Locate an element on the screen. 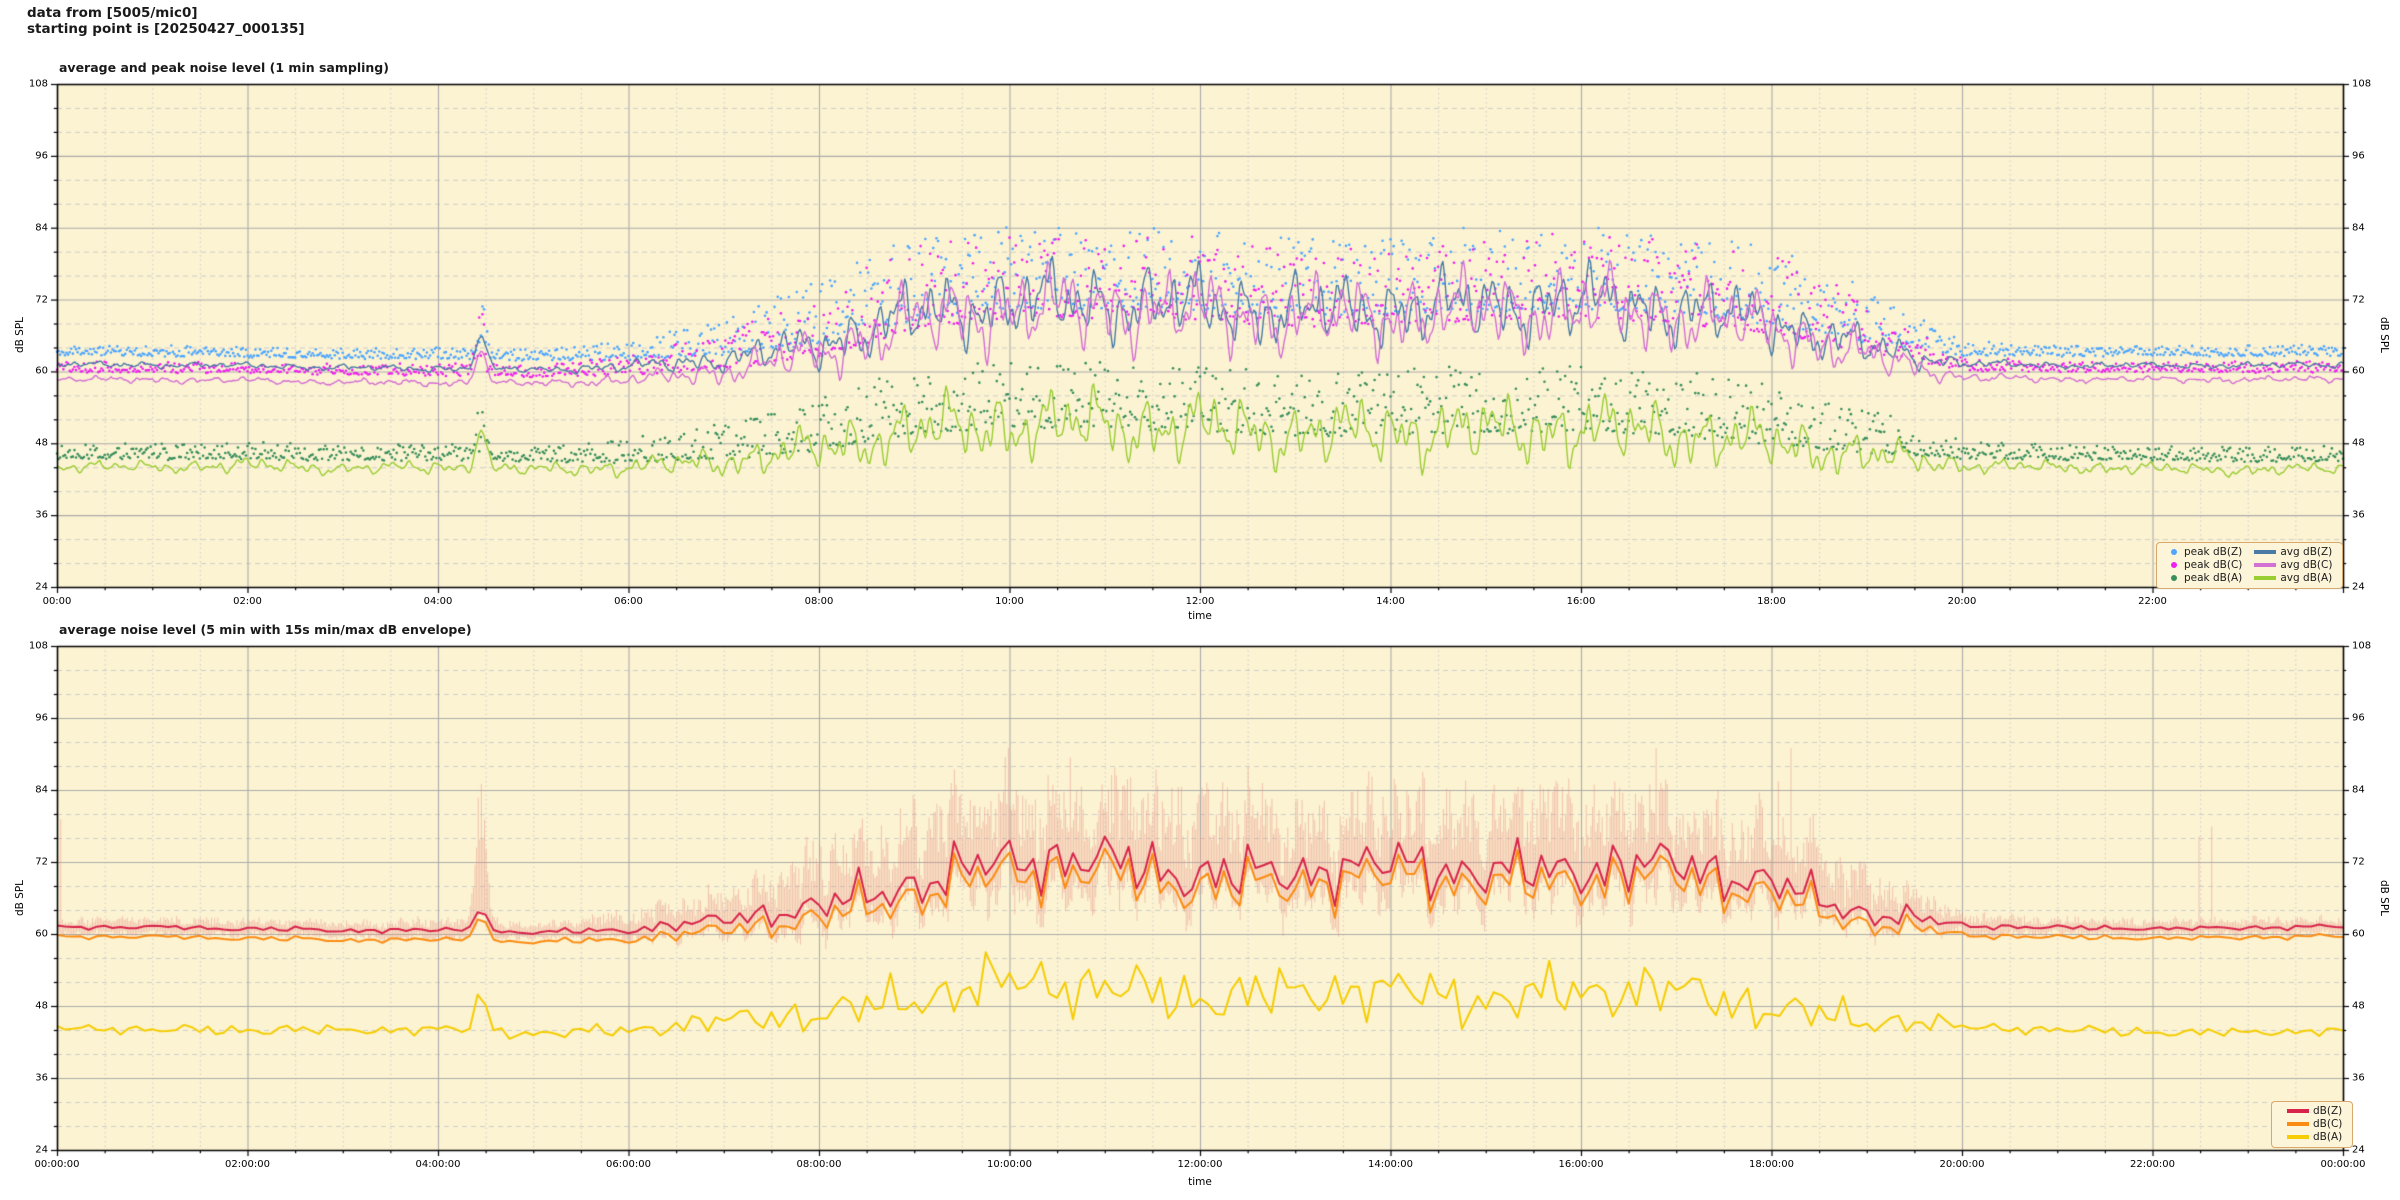 The image size is (2400, 1200). chart2-xlabel: time is located at coordinates (1200, 1182).